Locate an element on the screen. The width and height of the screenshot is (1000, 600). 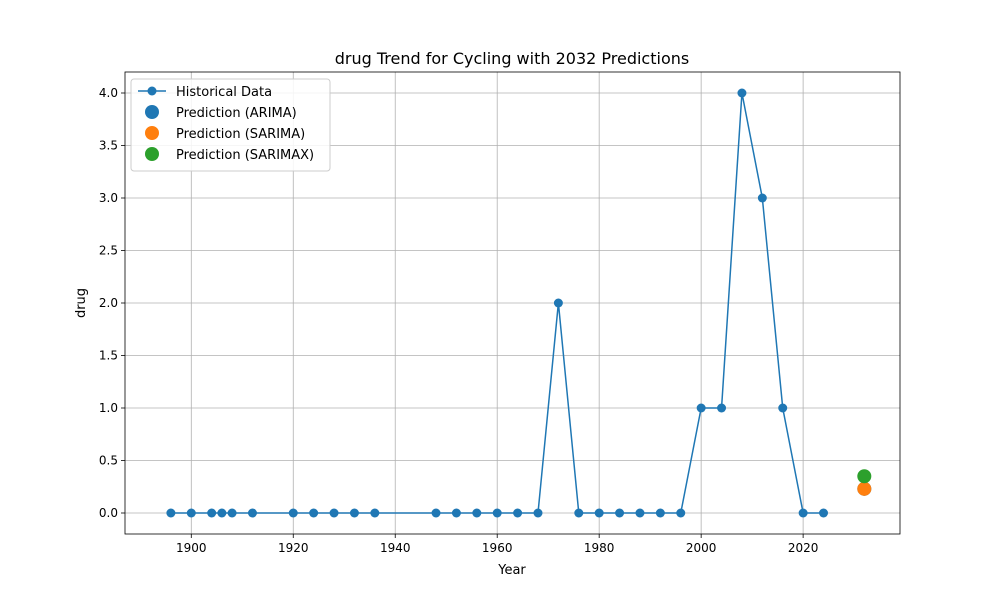
prediction-point-prediction-sarimax is located at coordinates (864, 476).